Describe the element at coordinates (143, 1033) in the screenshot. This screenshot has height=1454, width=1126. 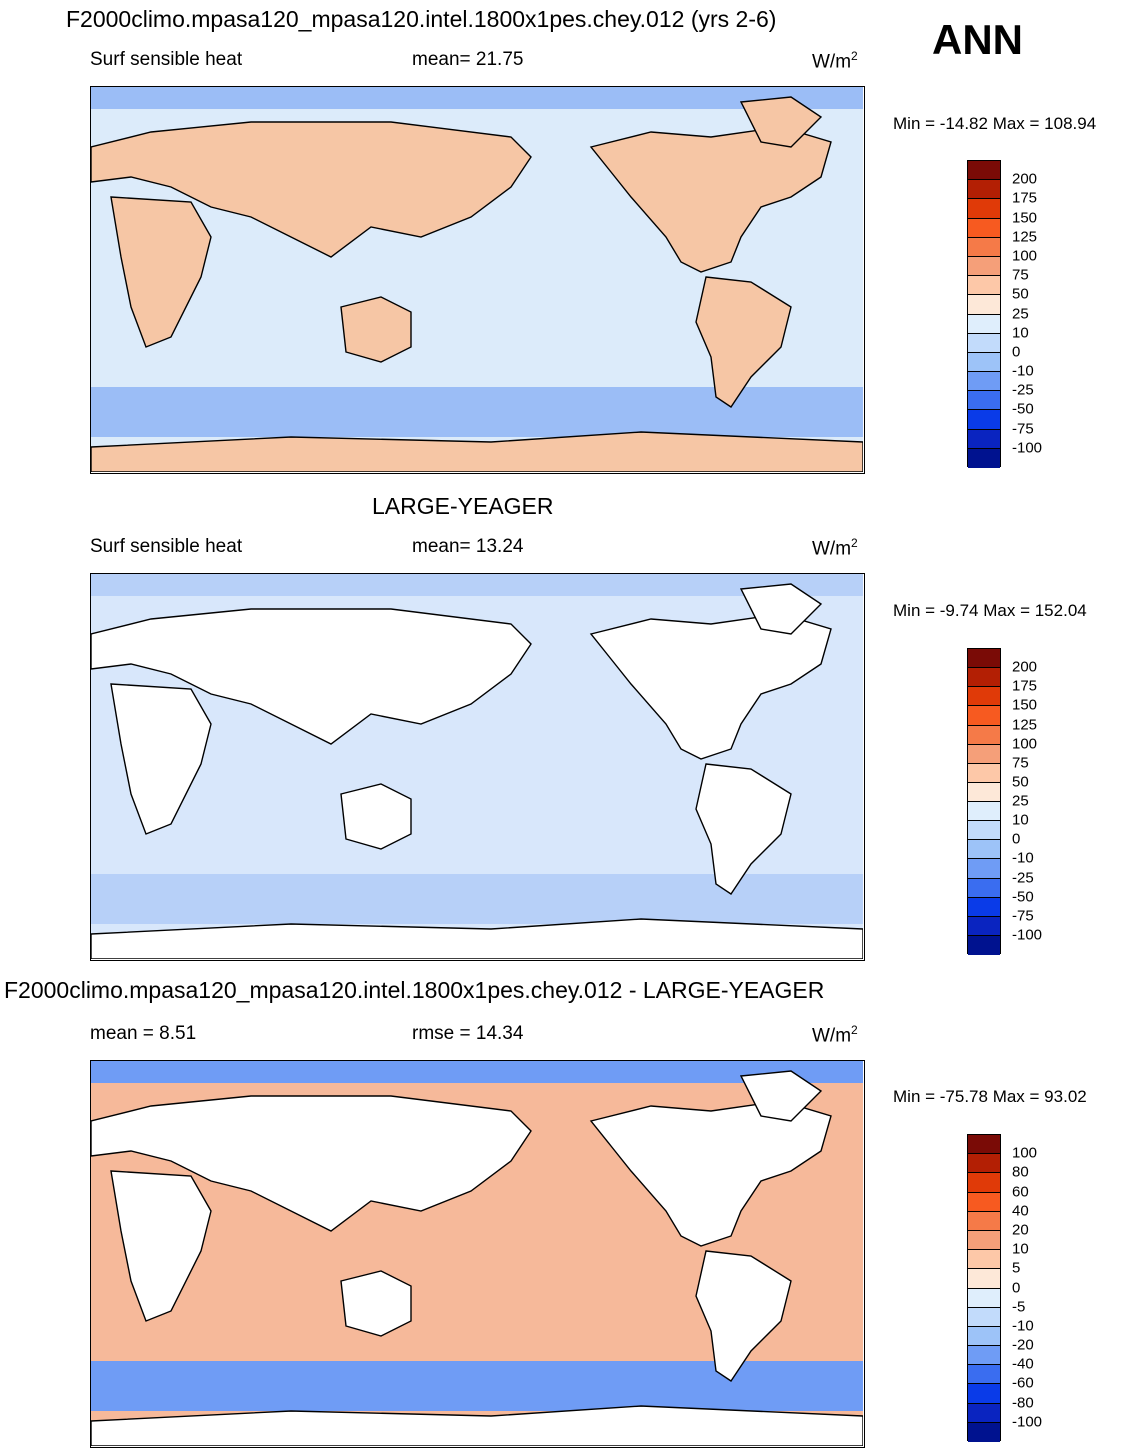
I see `panel3-mean: mean = 8.51` at that location.